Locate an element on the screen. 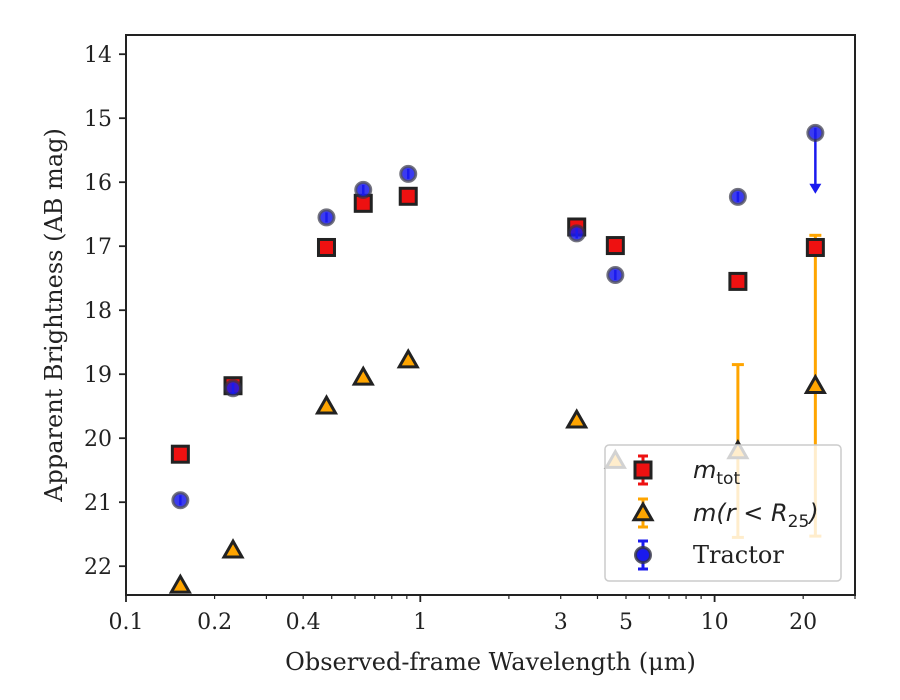 The image size is (900, 700). y-tick-label: 19 is located at coordinates (98, 375).